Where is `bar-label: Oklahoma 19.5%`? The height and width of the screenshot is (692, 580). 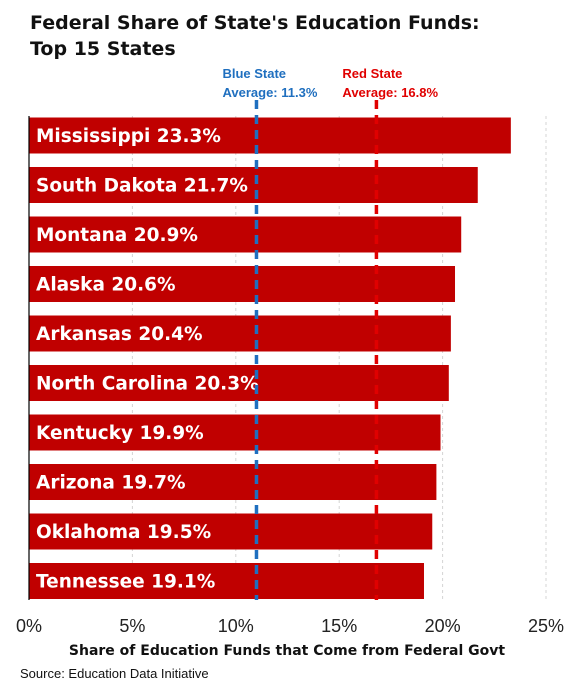
bar-label: Oklahoma 19.5% is located at coordinates (123, 532).